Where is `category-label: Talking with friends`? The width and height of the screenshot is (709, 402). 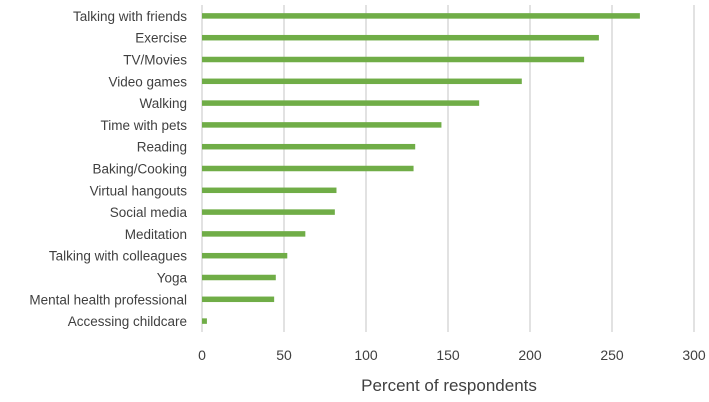
category-label: Talking with friends is located at coordinates (130, 16).